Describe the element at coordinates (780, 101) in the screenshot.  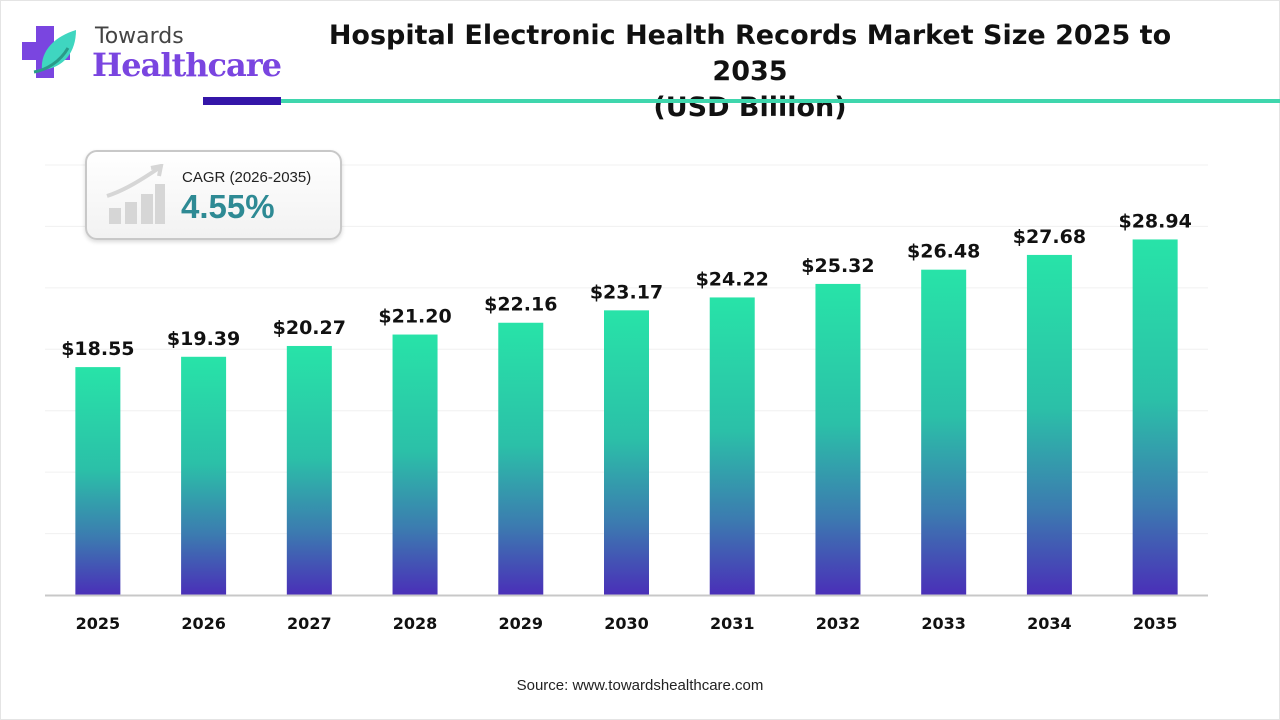
I see `title-underline` at that location.